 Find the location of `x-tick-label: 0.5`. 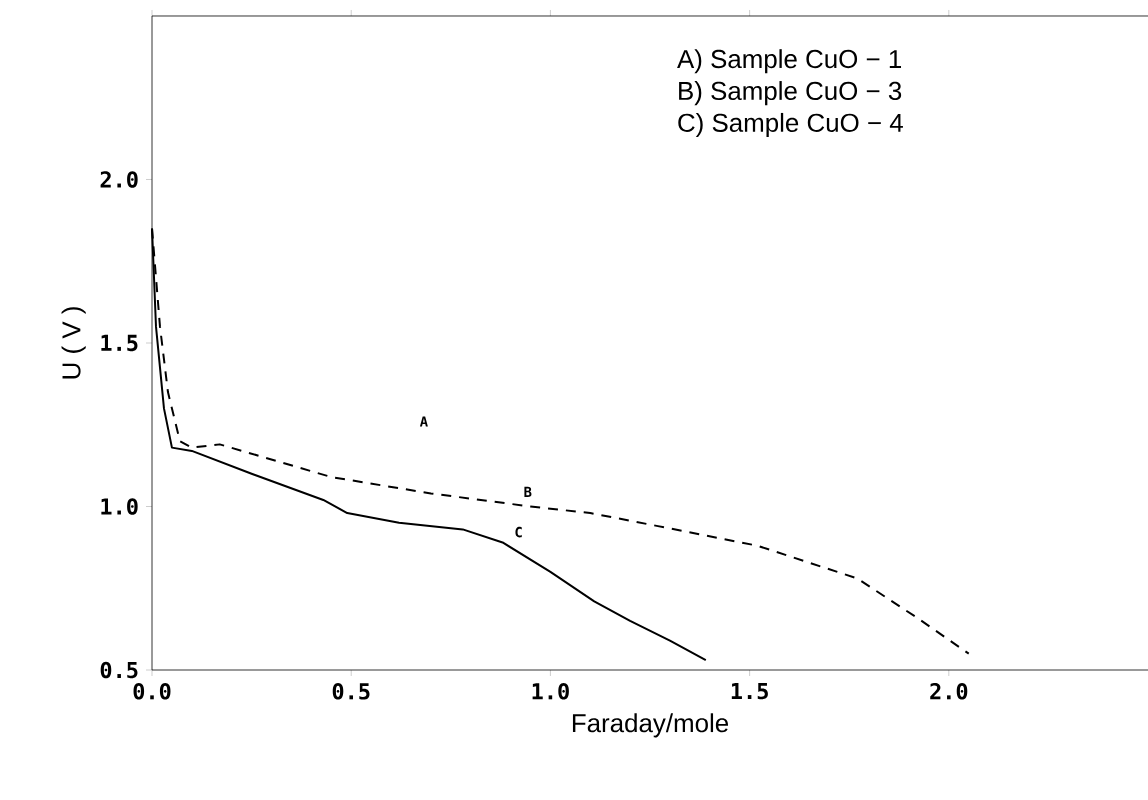

x-tick-label: 0.5 is located at coordinates (351, 691).